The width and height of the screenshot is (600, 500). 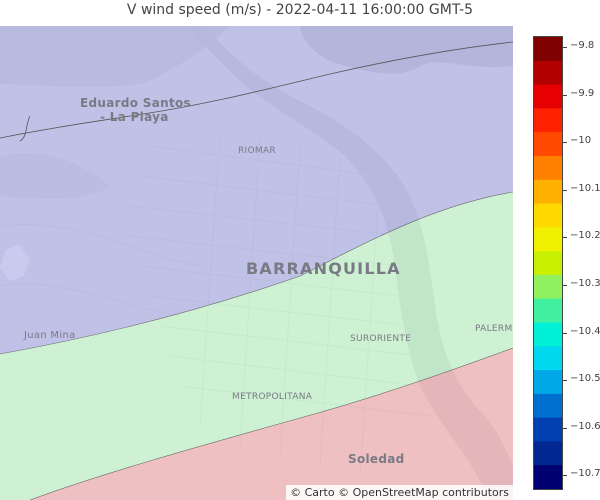 I want to click on colorbar-tick-label: −10.1, so click(x=585, y=188).